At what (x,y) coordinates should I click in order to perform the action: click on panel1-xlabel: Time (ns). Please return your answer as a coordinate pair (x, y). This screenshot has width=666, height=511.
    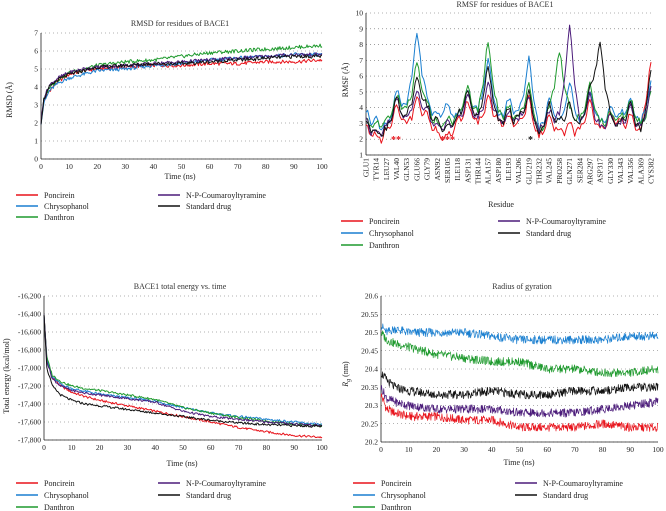
    Looking at the image, I should click on (179, 176).